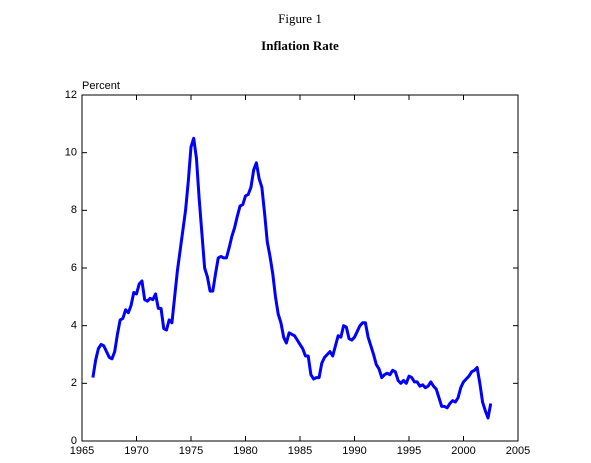  What do you see at coordinates (518, 451) in the screenshot?
I see `x-tick-label: 2005` at bounding box center [518, 451].